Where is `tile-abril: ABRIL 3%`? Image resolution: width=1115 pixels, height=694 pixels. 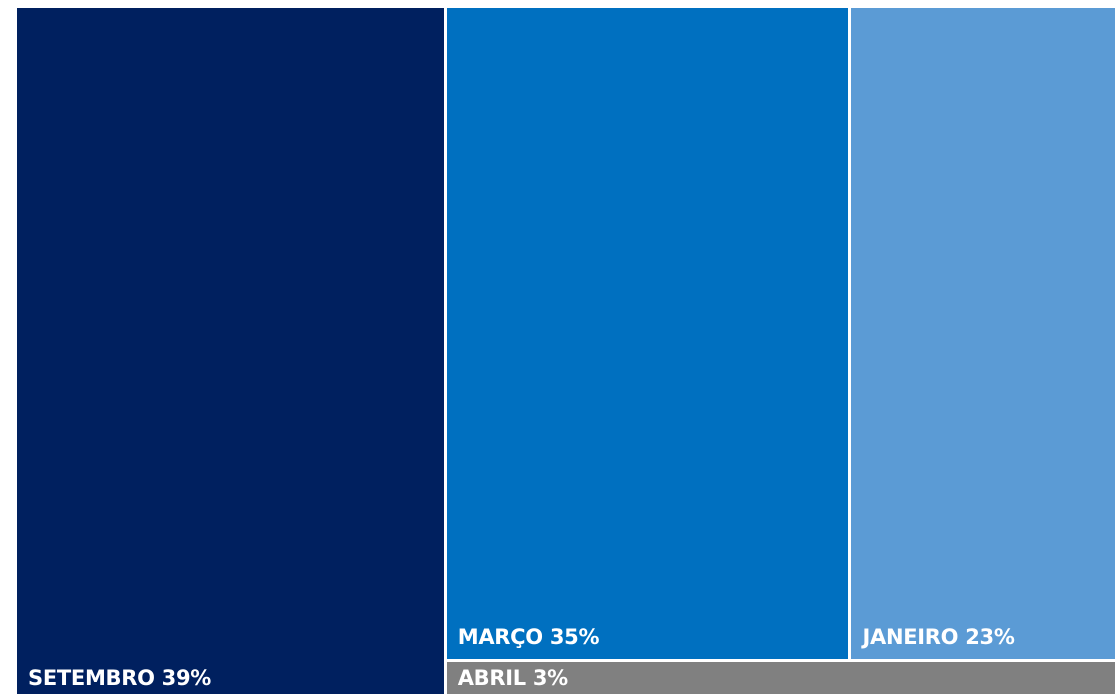 tile-abril: ABRIL 3% is located at coordinates (780, 677).